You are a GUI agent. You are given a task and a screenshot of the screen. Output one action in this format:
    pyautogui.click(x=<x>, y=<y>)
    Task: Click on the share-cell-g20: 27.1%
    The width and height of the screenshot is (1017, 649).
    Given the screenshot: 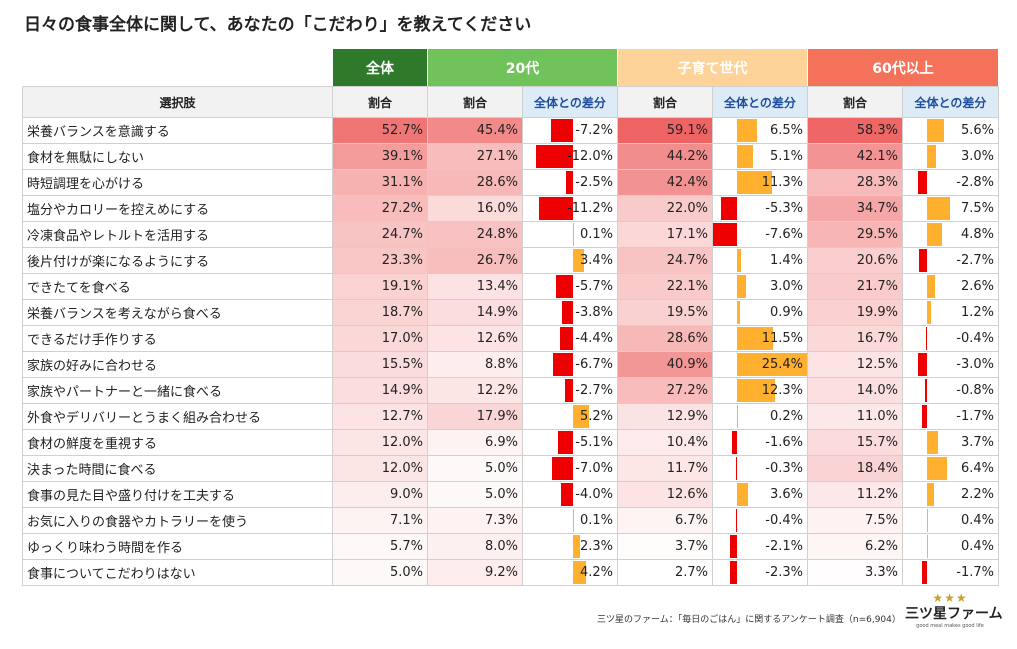 What is the action you would take?
    pyautogui.click(x=475, y=157)
    